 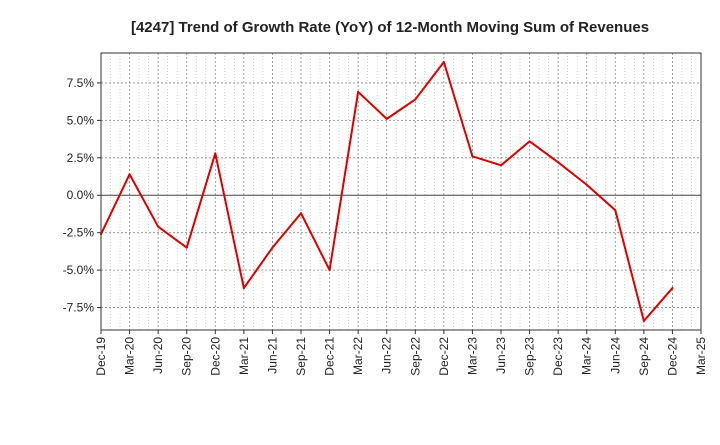 What do you see at coordinates (387, 355) in the screenshot?
I see `x-tick-label: Jun-22` at bounding box center [387, 355].